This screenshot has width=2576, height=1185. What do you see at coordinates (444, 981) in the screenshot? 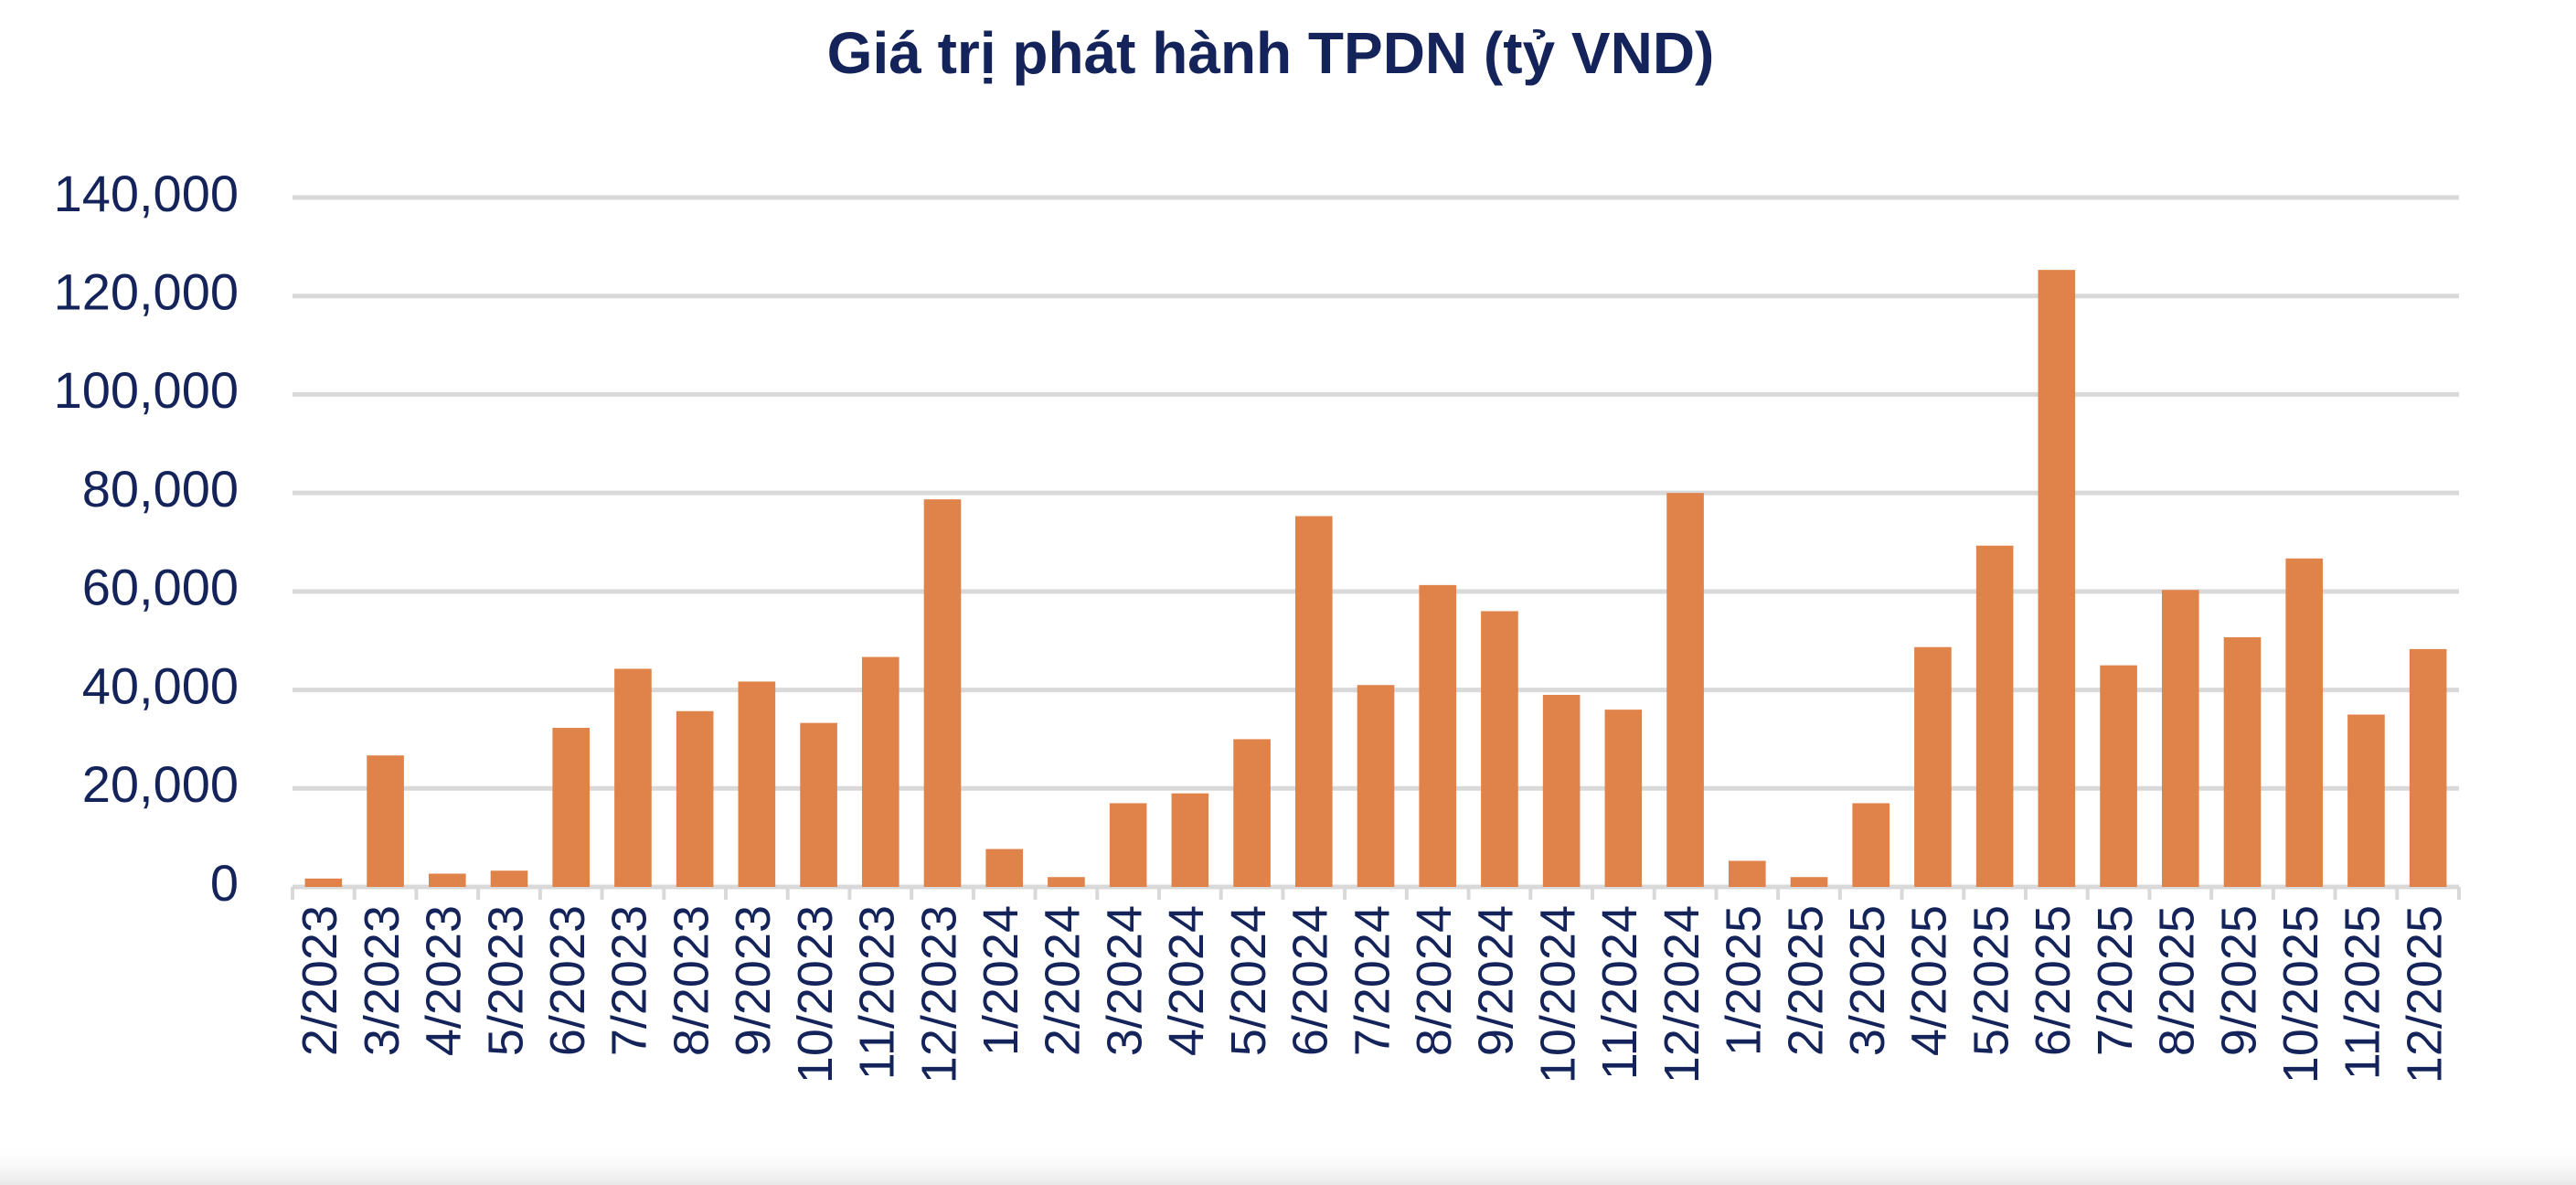
I see `x-tick-label: 4/2023` at bounding box center [444, 981].